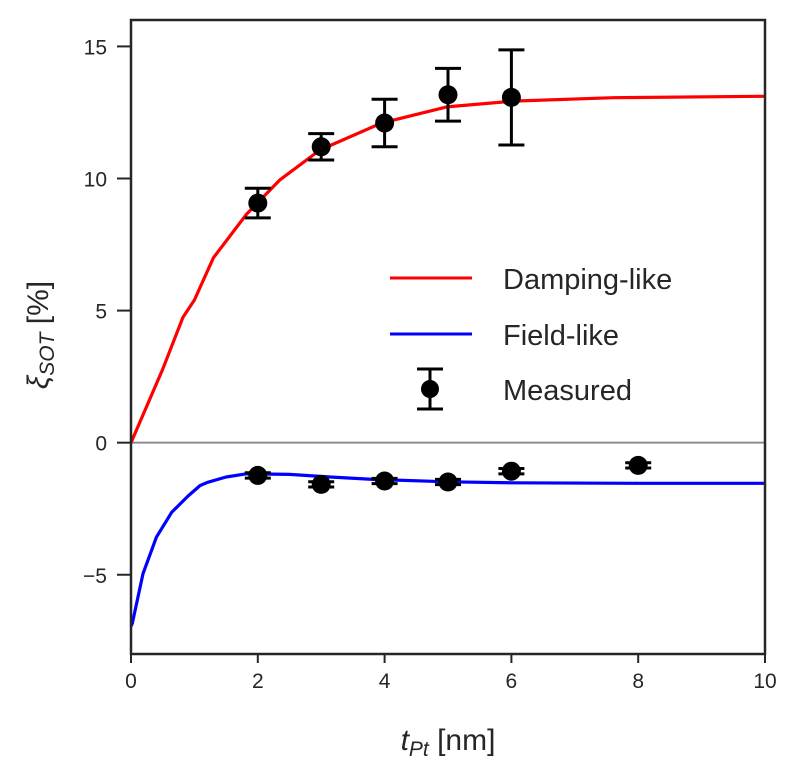 Image resolution: width=800 pixels, height=778 pixels. What do you see at coordinates (638, 681) in the screenshot?
I see `x-tick-label: 8` at bounding box center [638, 681].